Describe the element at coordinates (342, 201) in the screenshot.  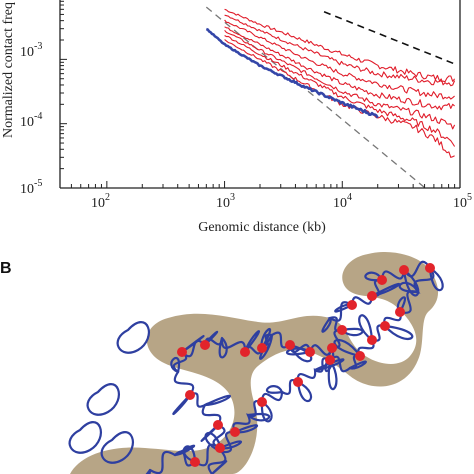
I see `x-tick-label-1e4: 10⁴` at that location.